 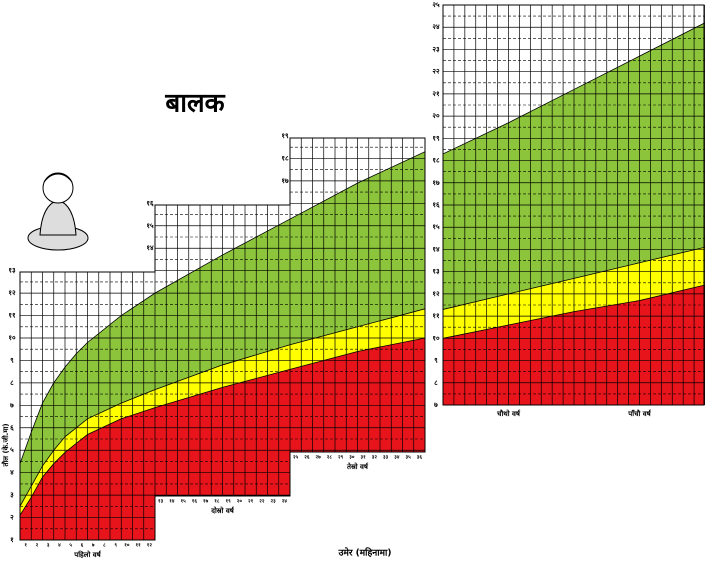 I want to click on x-tick-label: १९, so click(x=229, y=502).